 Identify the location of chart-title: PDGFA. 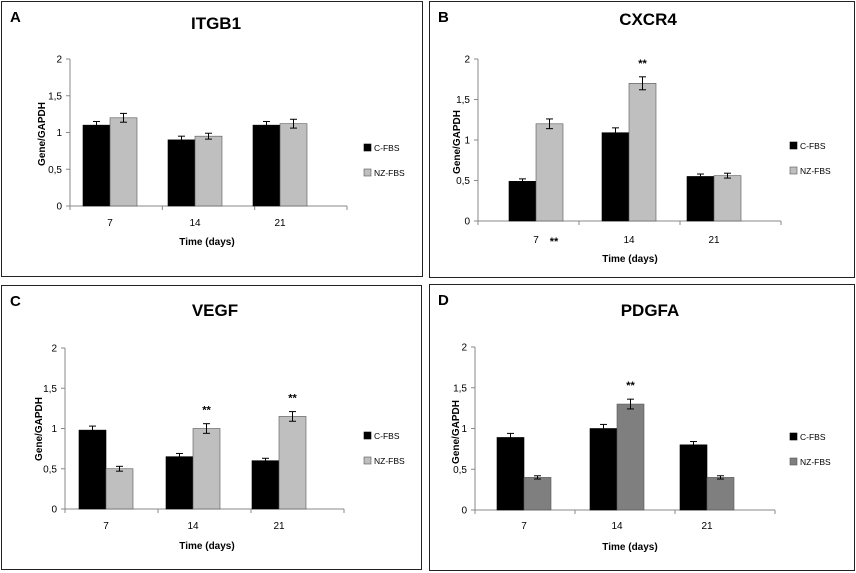
(650, 310).